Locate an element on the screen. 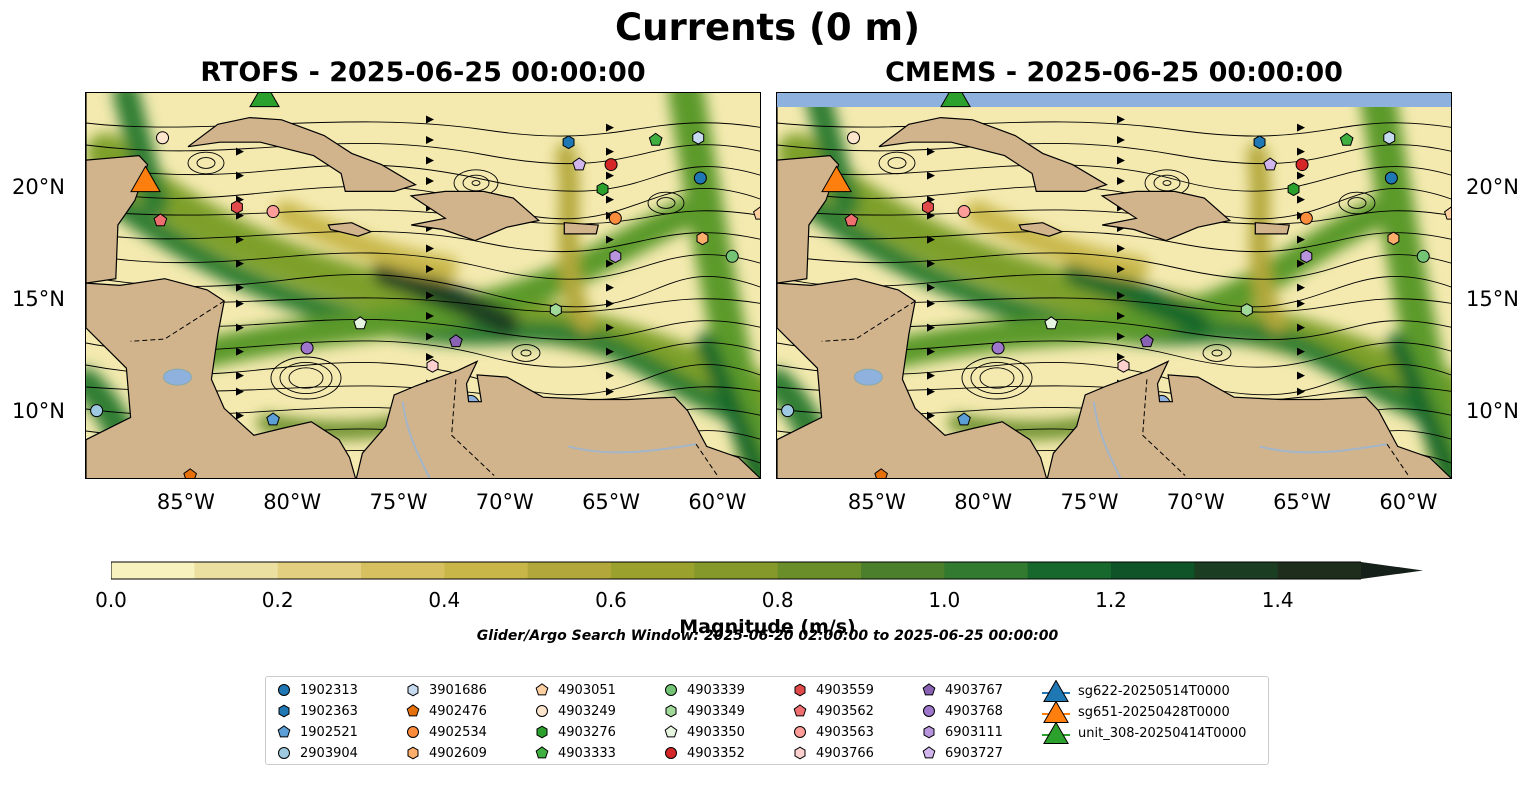  legend-label: 4903350 is located at coordinates (716, 732).